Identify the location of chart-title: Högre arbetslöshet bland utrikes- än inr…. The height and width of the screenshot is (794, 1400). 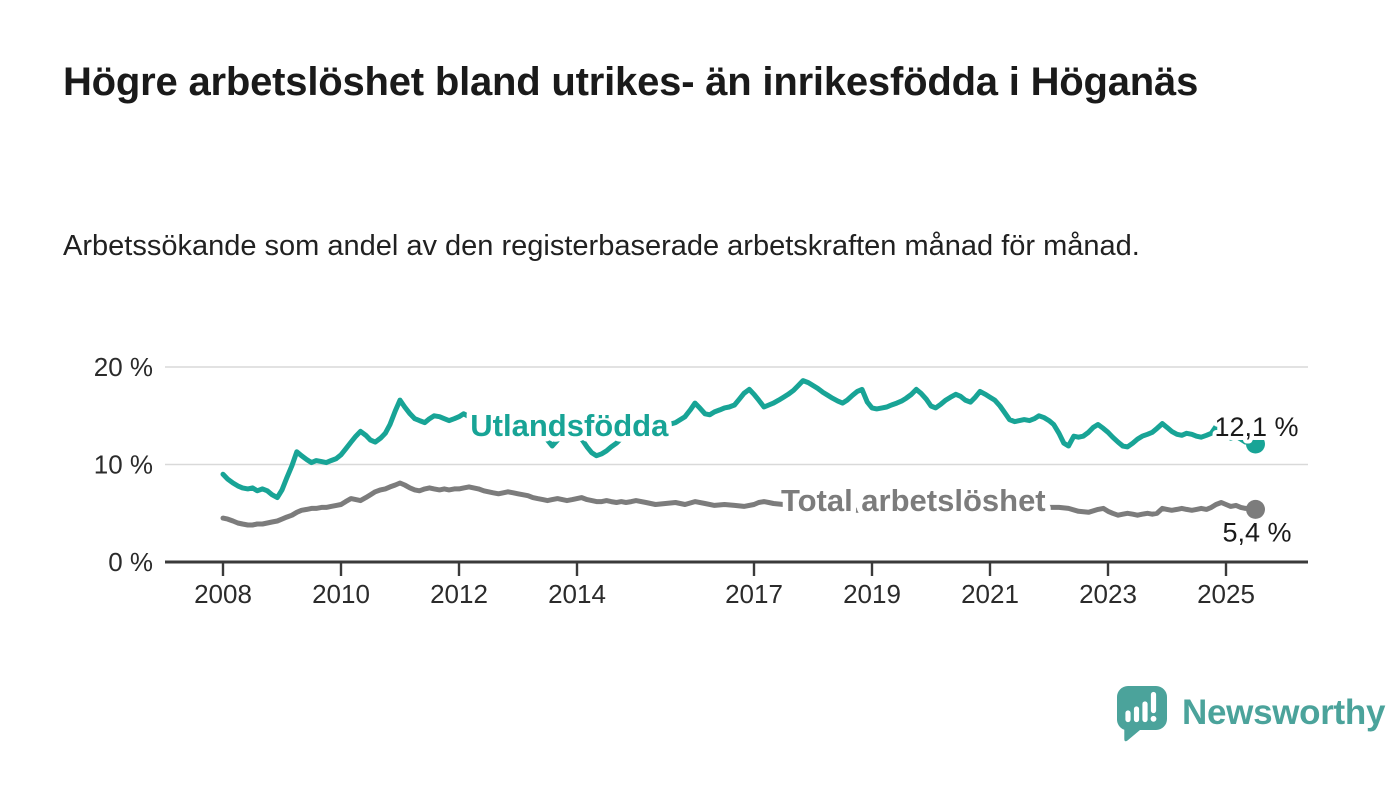
(631, 82).